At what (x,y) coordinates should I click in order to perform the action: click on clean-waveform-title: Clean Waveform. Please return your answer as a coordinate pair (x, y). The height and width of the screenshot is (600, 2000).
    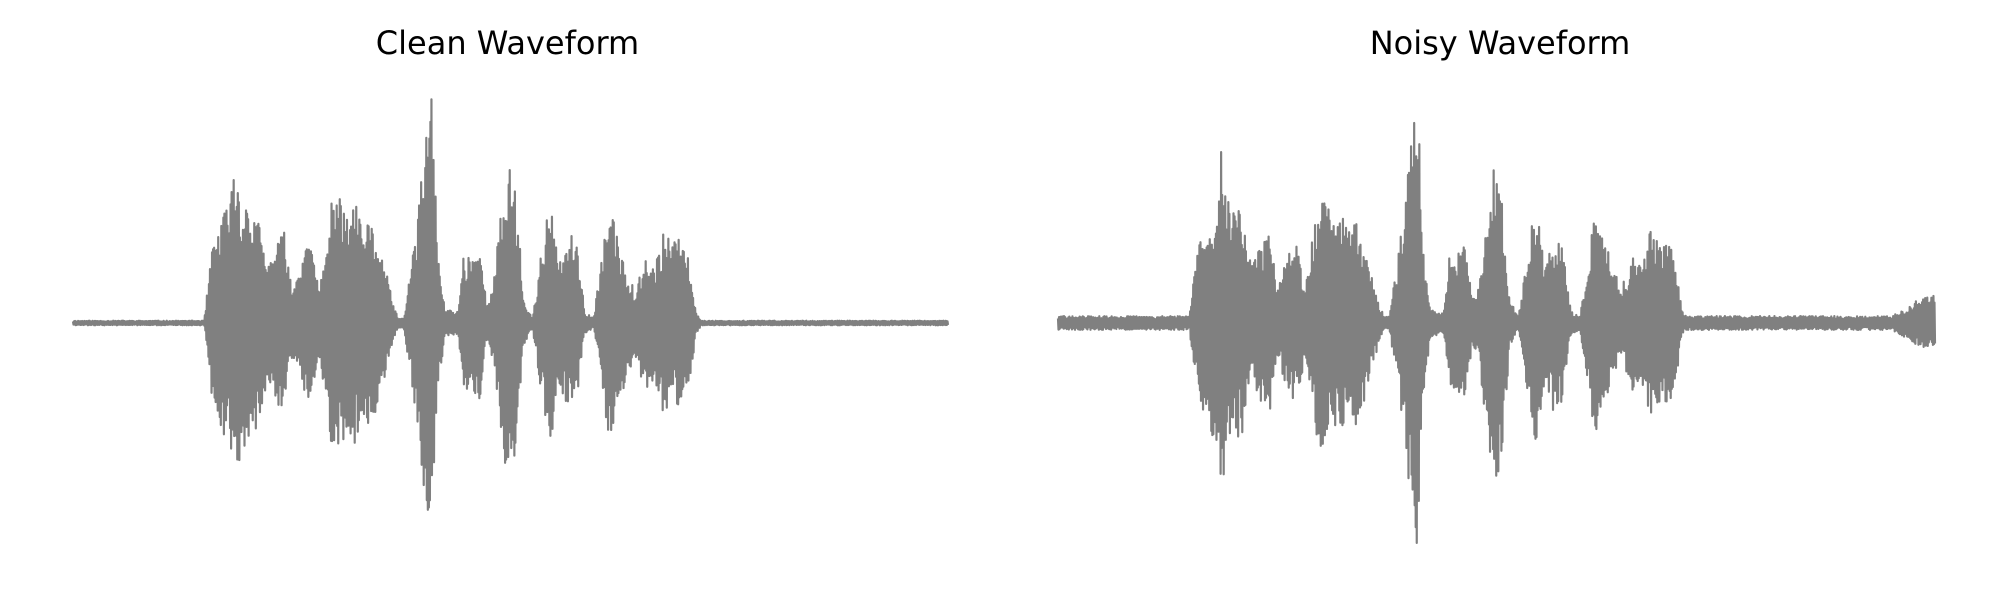
    Looking at the image, I should click on (507, 43).